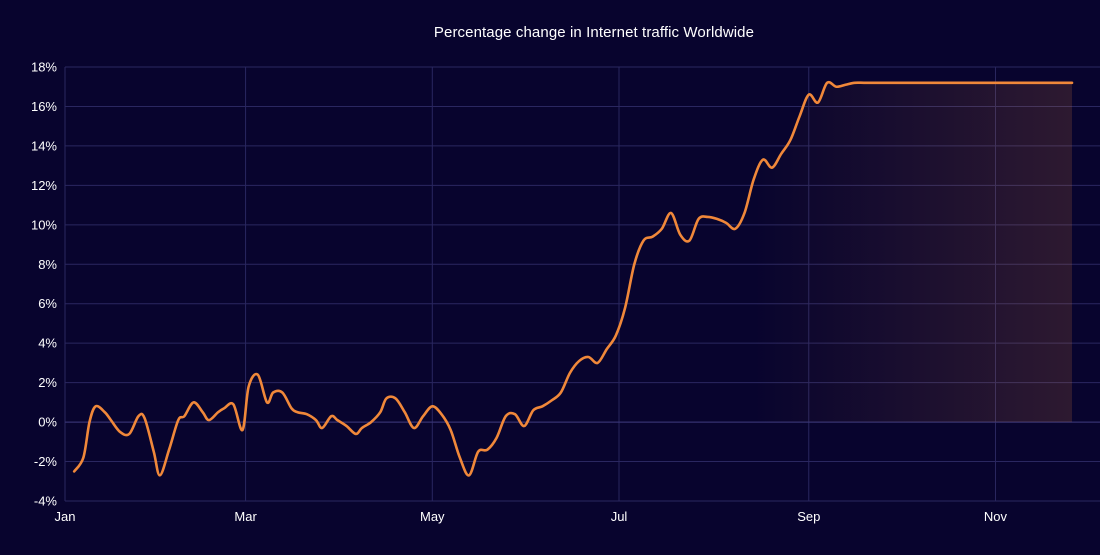 Image resolution: width=1100 pixels, height=555 pixels. I want to click on y-tick-label: 18%, so click(44, 67).